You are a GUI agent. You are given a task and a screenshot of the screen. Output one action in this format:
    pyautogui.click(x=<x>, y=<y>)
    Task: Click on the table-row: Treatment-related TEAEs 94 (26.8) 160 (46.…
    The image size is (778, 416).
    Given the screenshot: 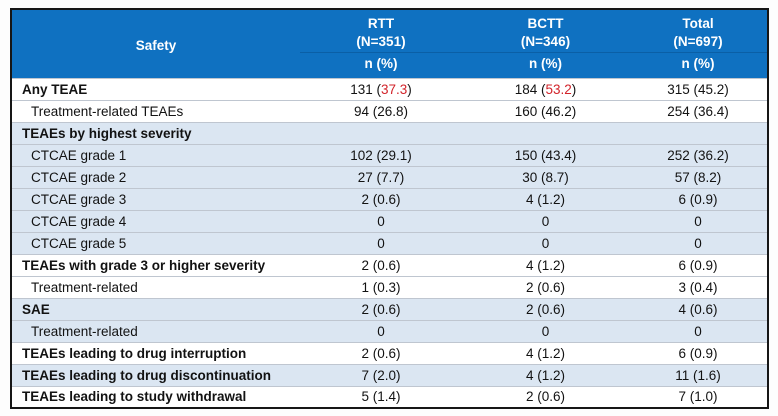 What is the action you would take?
    pyautogui.click(x=389, y=111)
    